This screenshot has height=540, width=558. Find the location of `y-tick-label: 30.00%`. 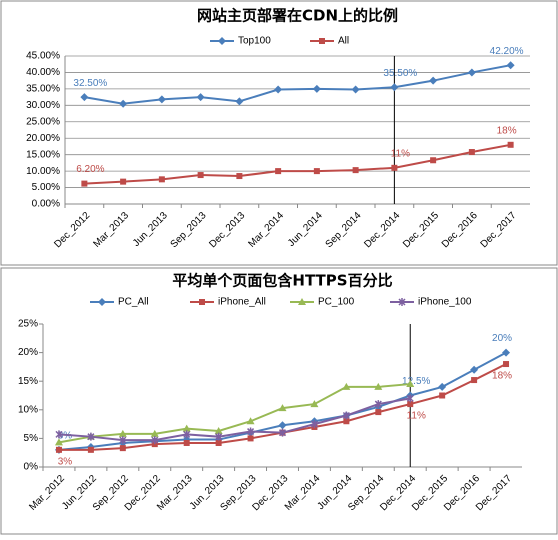

y-tick-label: 30.00% is located at coordinates (43, 105).